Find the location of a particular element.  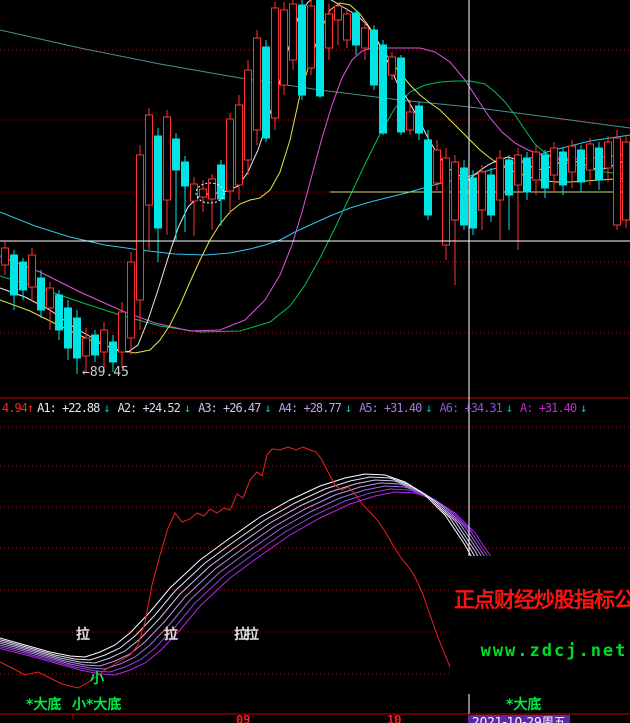

pull-signal-label-2: 拉 is located at coordinates (171, 635).